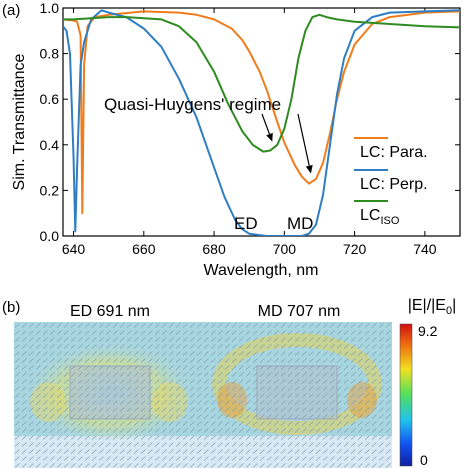 This screenshot has width=474, height=469. Describe the element at coordinates (11, 10) in the screenshot. I see `panel-label-a: (a)` at that location.